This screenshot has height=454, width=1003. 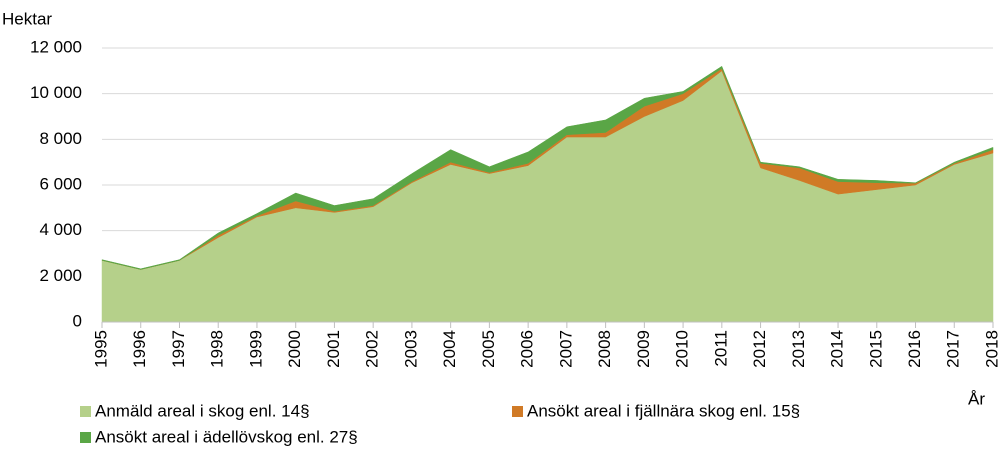 I want to click on y-tick-label: 6 000, so click(x=60, y=183).